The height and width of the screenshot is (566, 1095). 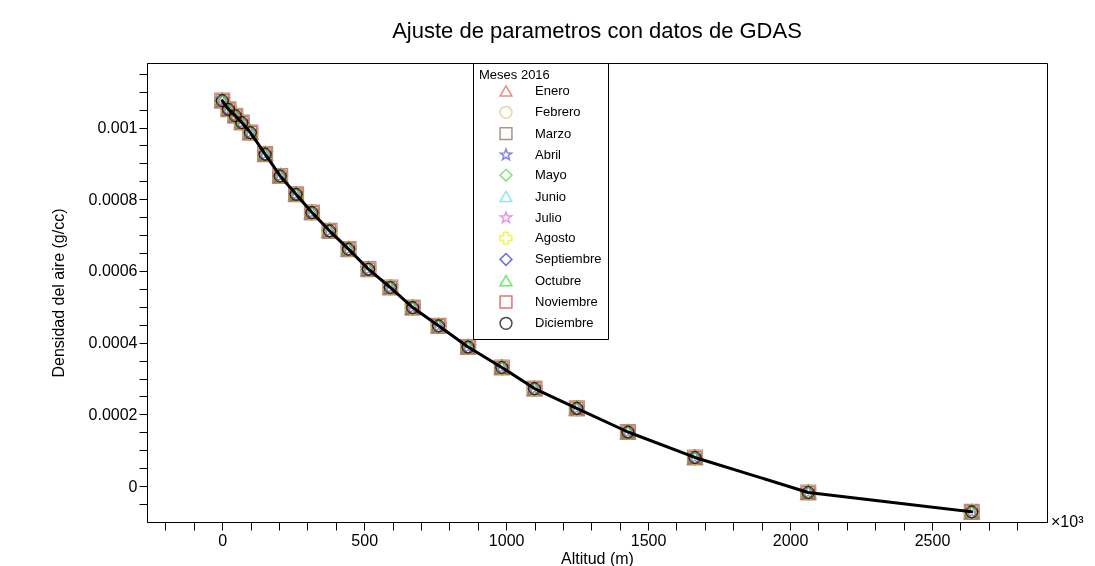 What do you see at coordinates (506, 540) in the screenshot?
I see `x-tick-label: 1000` at bounding box center [506, 540].